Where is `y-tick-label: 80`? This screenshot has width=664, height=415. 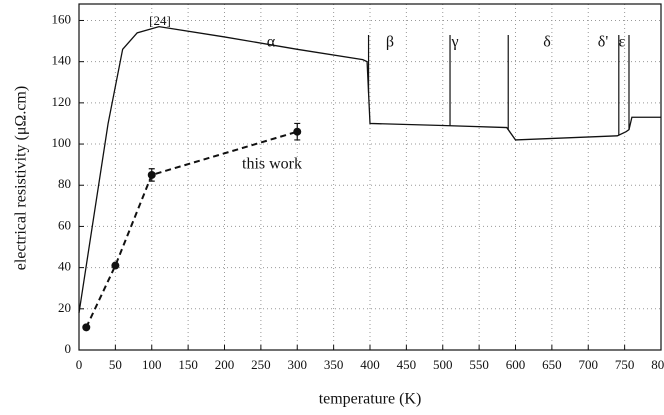
y-tick-label: 80 is located at coordinates (64, 183).